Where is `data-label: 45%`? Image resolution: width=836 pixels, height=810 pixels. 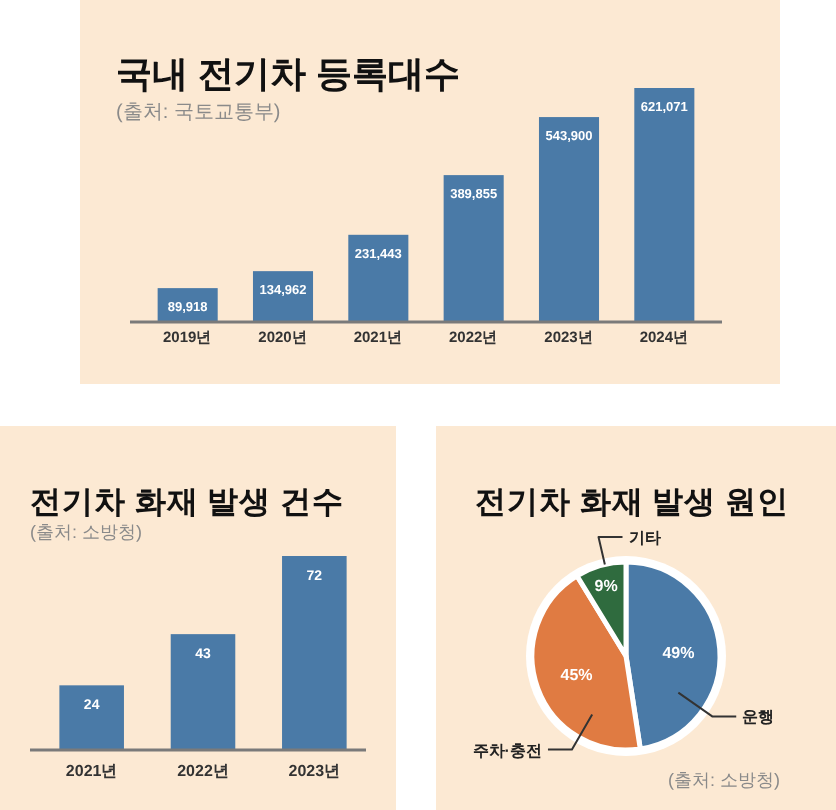 data-label: 45% is located at coordinates (576, 675).